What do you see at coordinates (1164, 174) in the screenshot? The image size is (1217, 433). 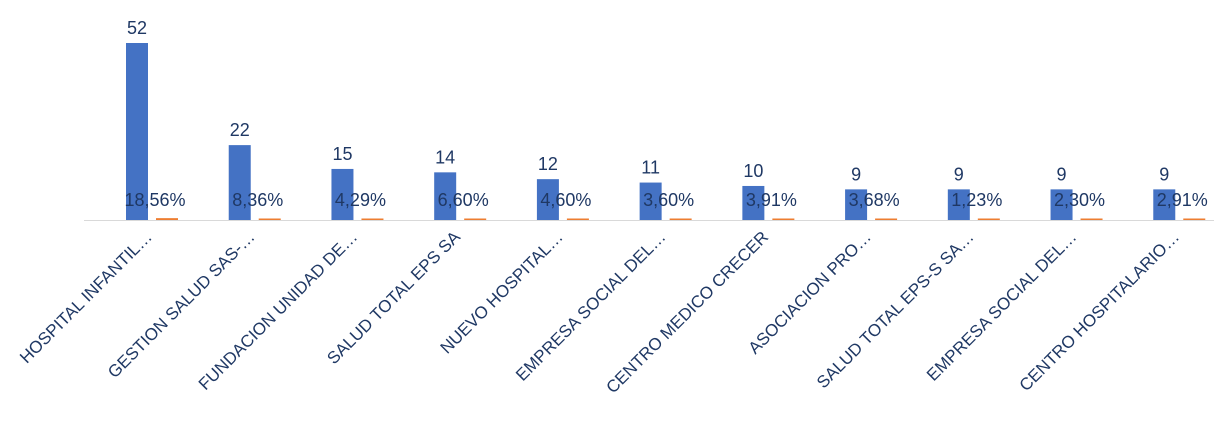 I see `value-label-10: 9` at bounding box center [1164, 174].